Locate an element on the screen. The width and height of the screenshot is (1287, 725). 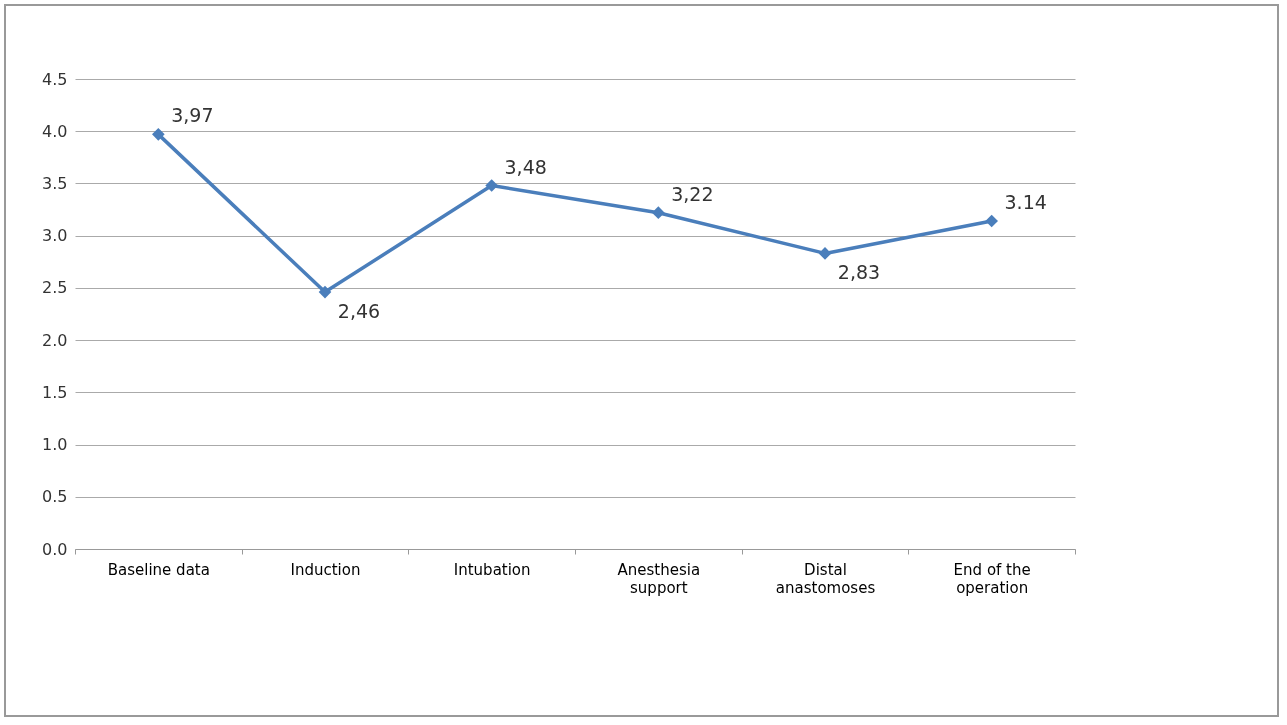
y-tick-label: 2.0 is located at coordinates (55, 340).